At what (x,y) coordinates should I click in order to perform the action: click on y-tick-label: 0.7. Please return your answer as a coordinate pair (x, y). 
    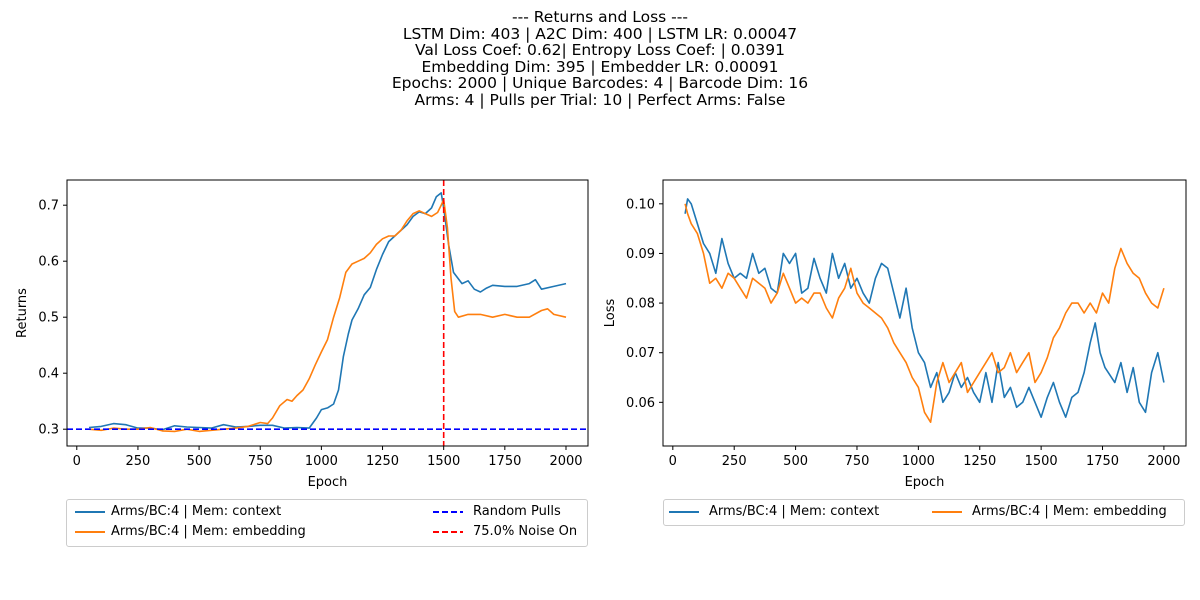
    Looking at the image, I should click on (48, 206).